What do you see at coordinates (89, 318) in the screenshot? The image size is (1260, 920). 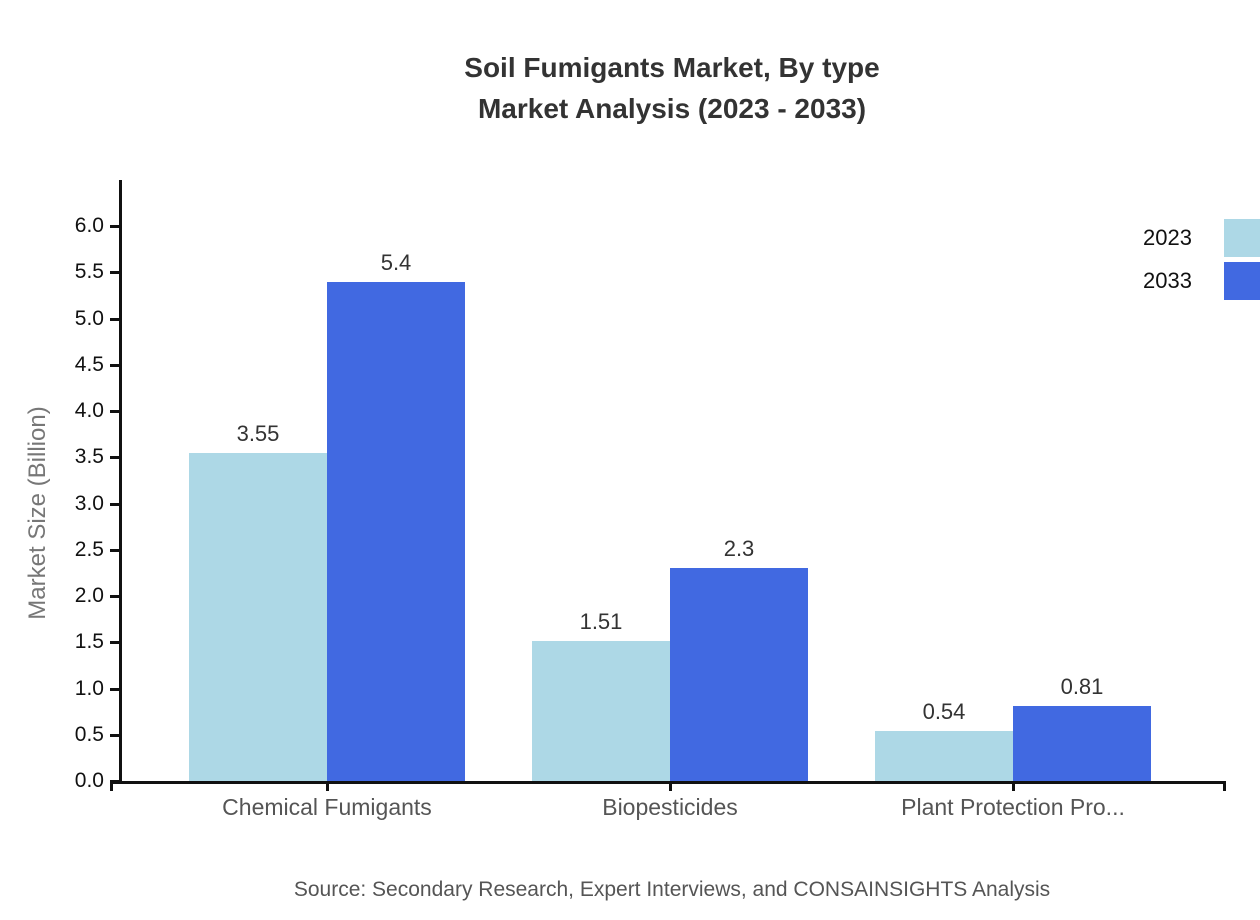 I see `y-tick-label: 5.0` at bounding box center [89, 318].